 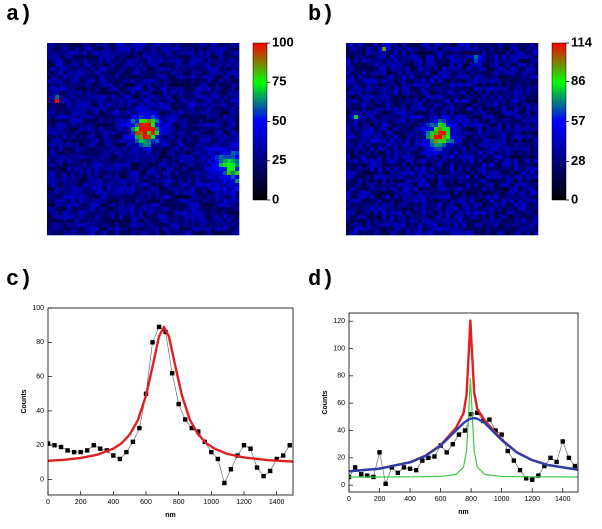 I want to click on plot-frame, so click(x=463, y=402).